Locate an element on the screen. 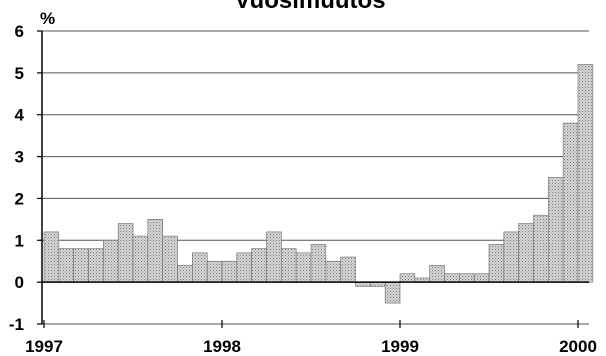  x-tick-label: 1998 is located at coordinates (222, 346).